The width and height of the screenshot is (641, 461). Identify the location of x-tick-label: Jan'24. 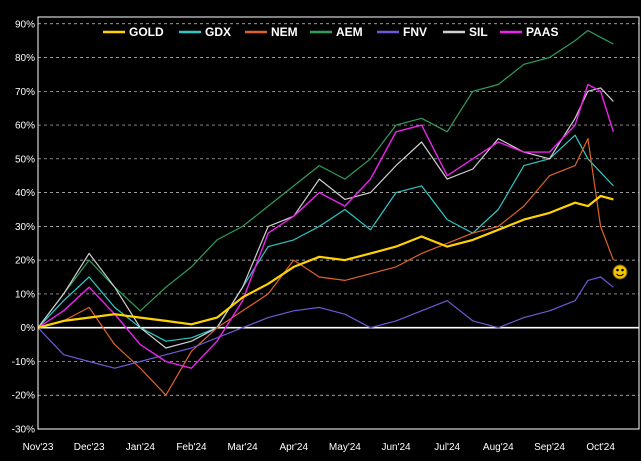
(141, 447).